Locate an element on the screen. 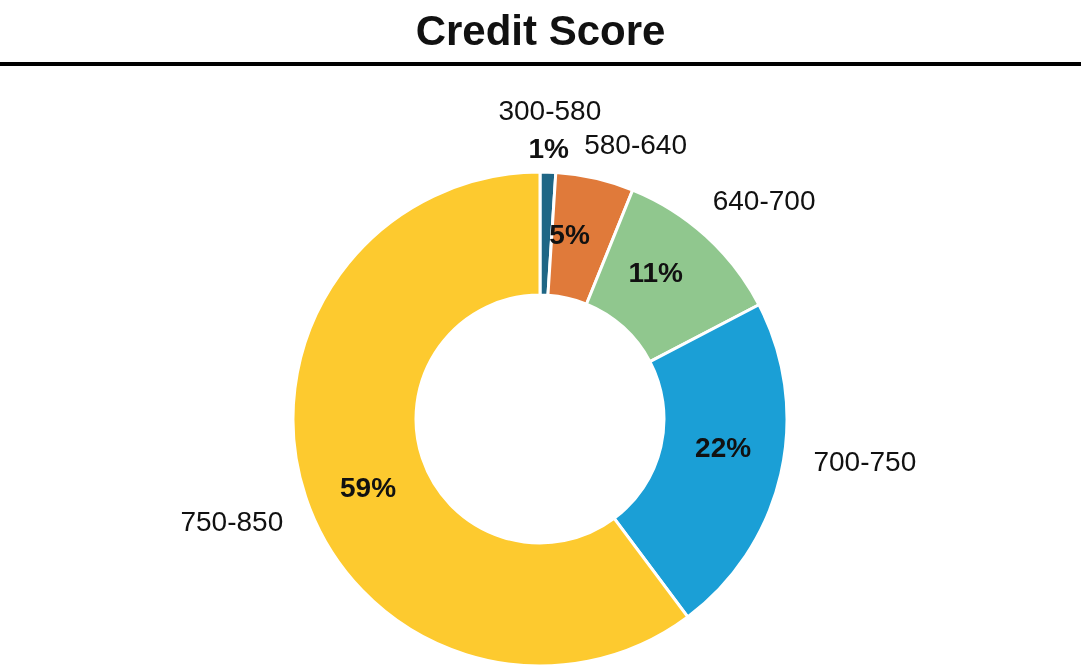 This screenshot has height=671, width=1081. slice-label: 580-640 is located at coordinates (635, 144).